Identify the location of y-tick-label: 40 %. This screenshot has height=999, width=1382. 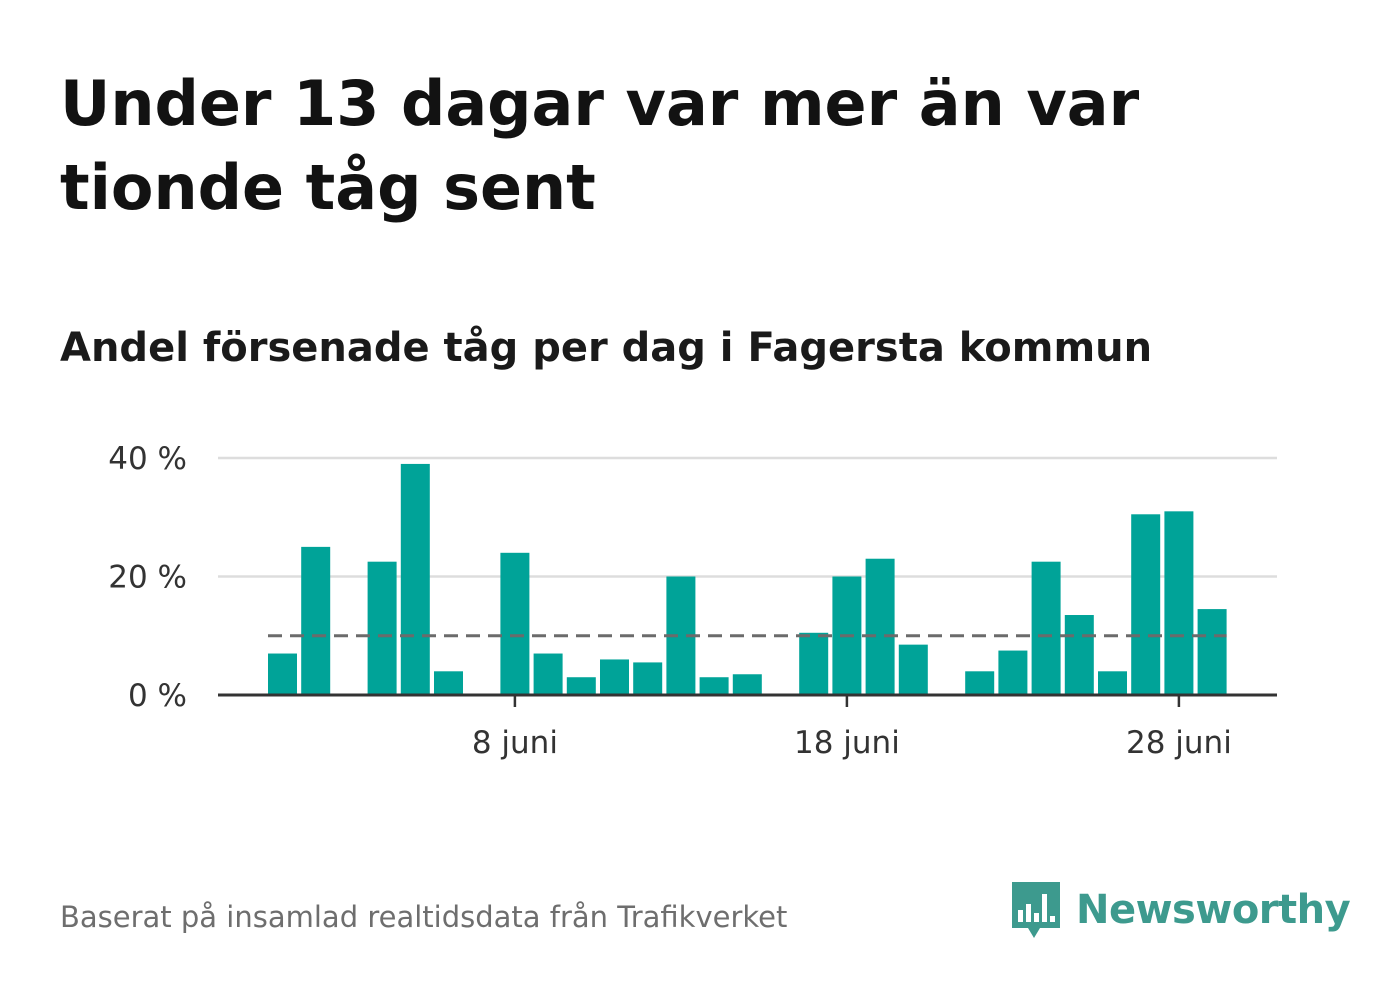
(147, 459).